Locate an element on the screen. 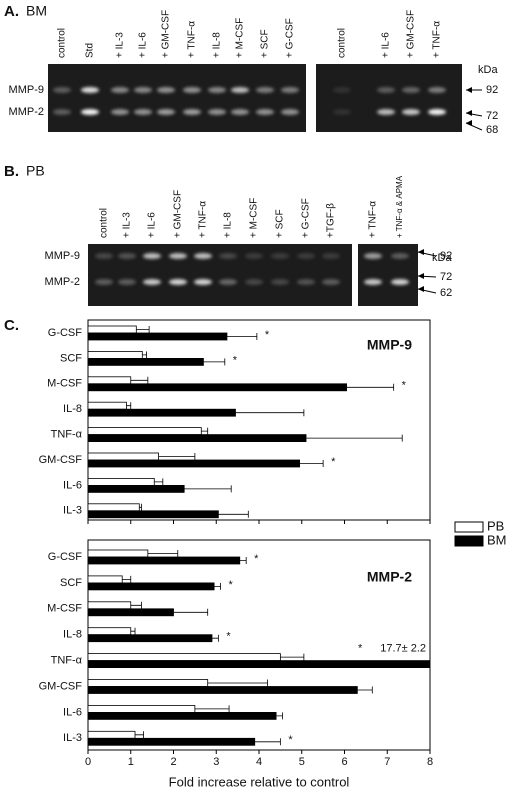 This screenshot has height=795, width=520. x-axis-label: Fold increase relative to control is located at coordinates (259, 781).